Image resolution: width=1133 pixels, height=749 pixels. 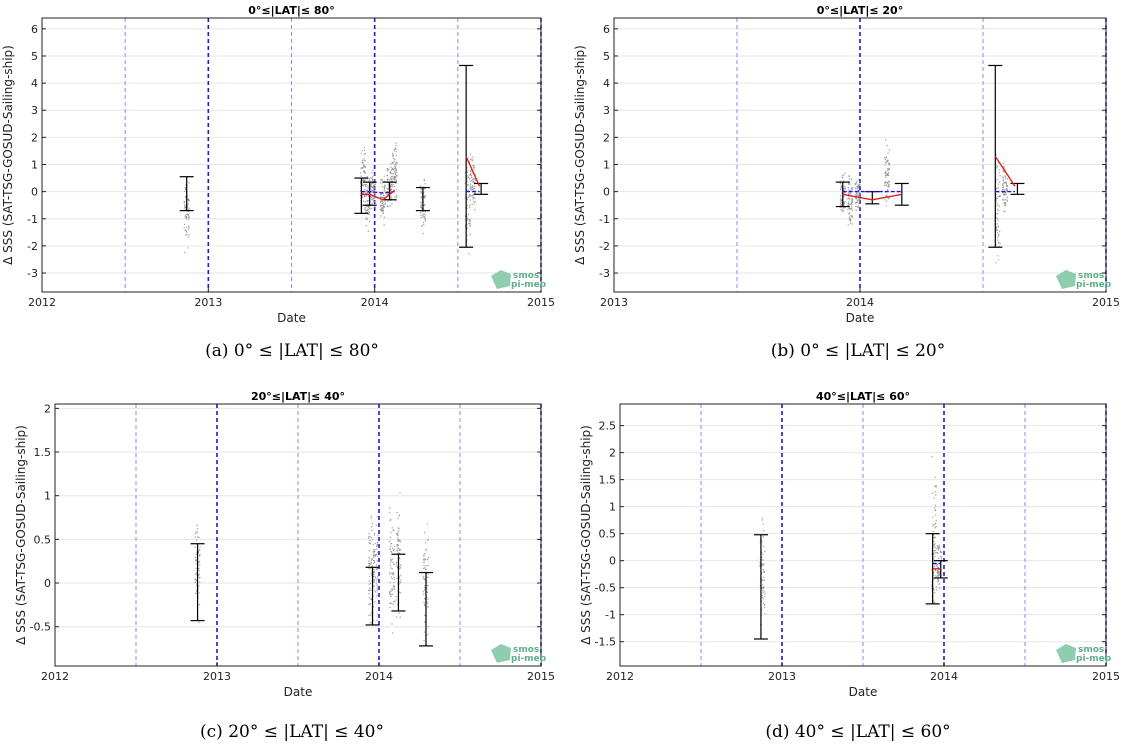 What do you see at coordinates (1005, 171) in the screenshot?
I see `mean-line` at bounding box center [1005, 171].